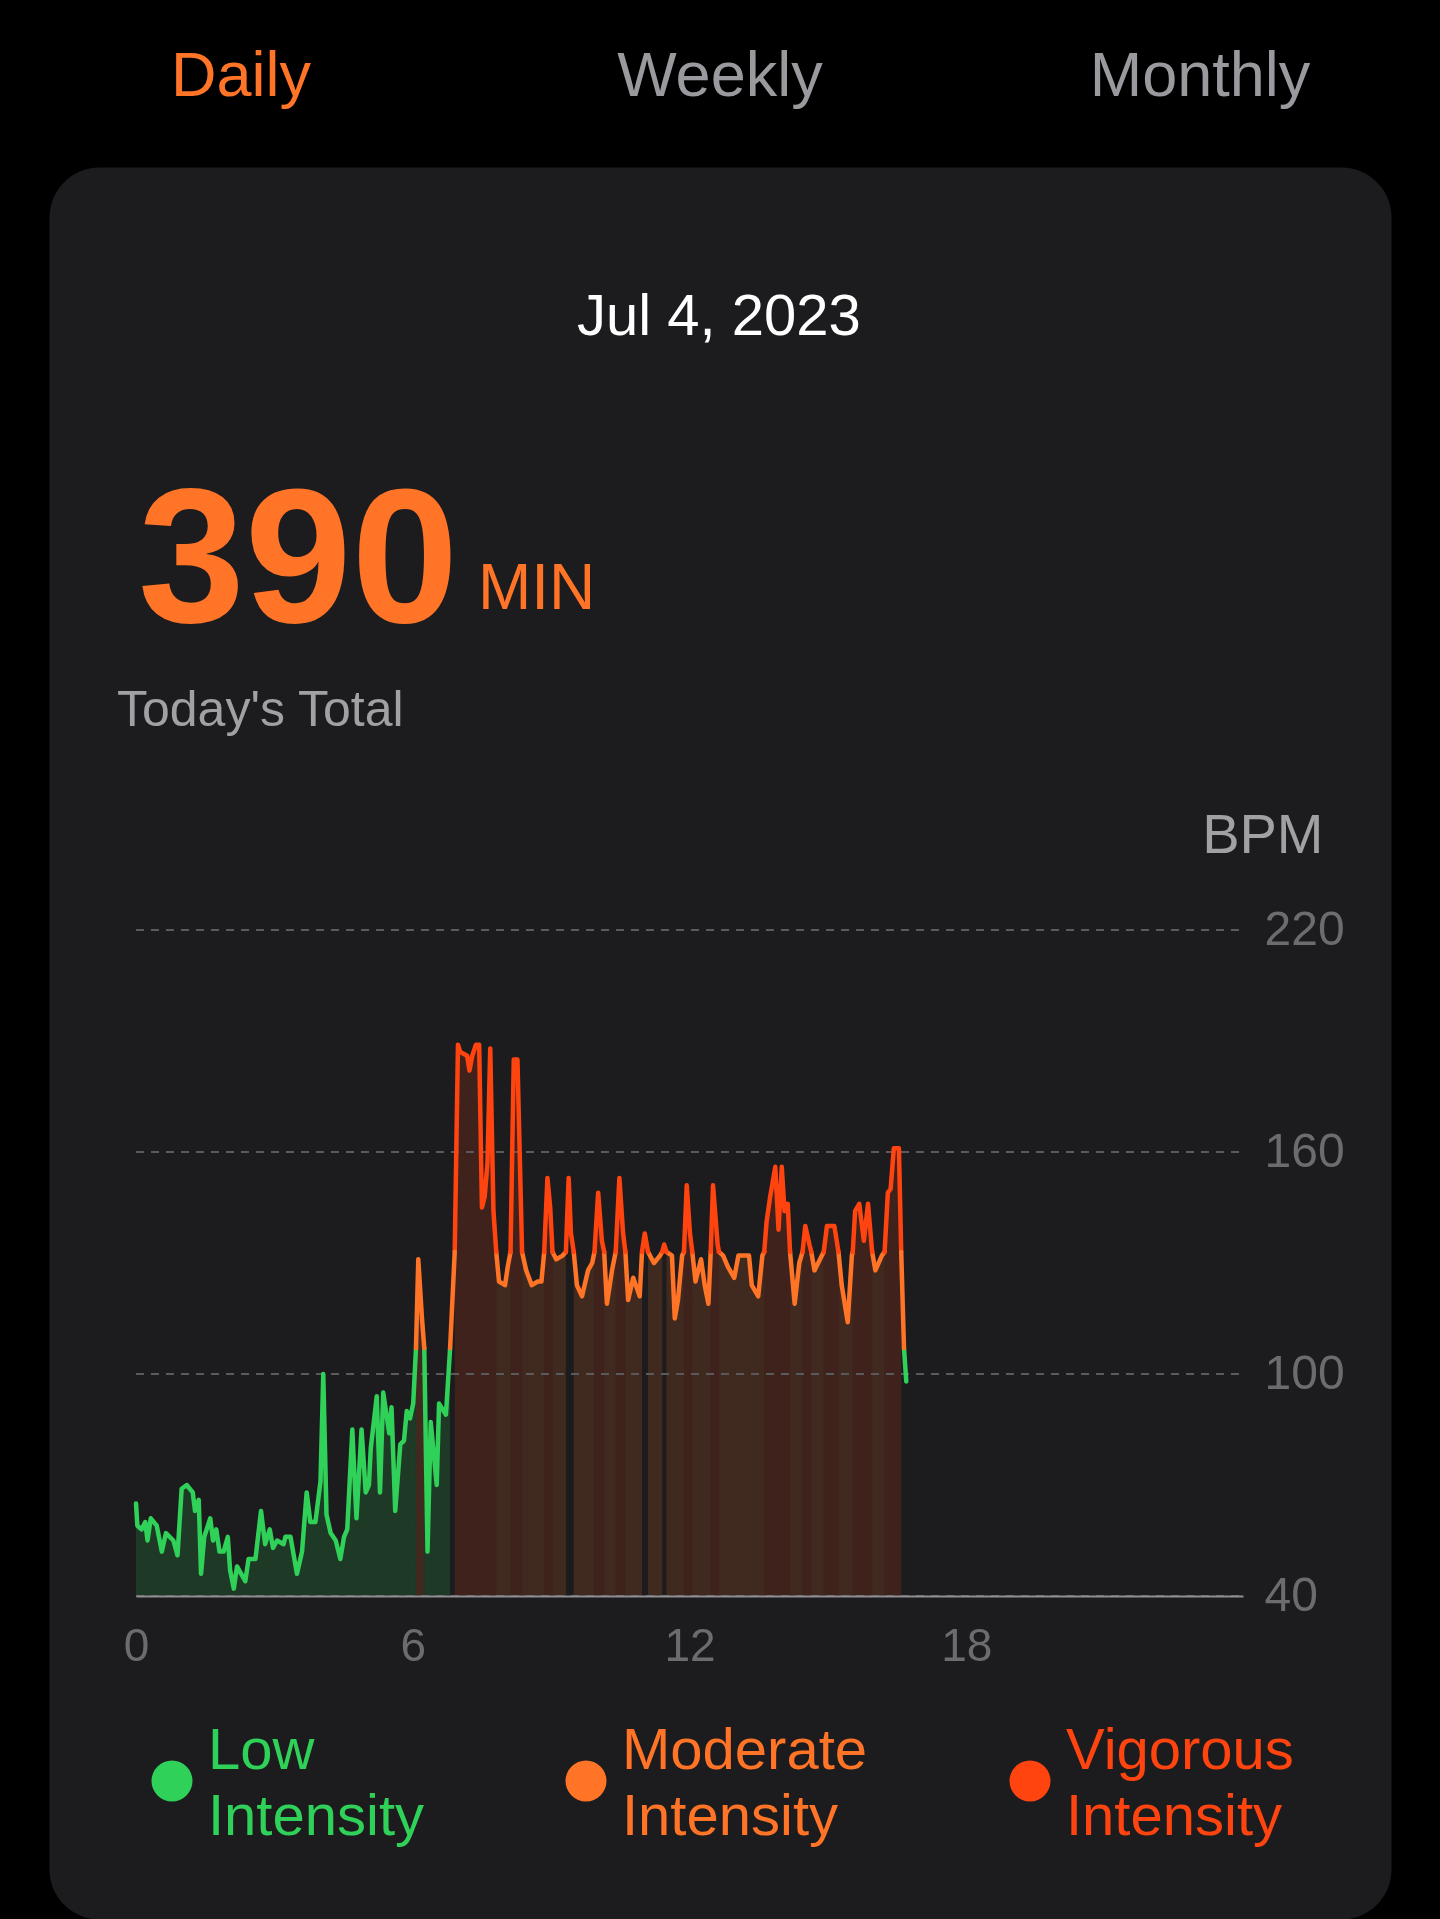 The image size is (1440, 1919). I want to click on chart-title: Jul 4, 2023, so click(719, 314).